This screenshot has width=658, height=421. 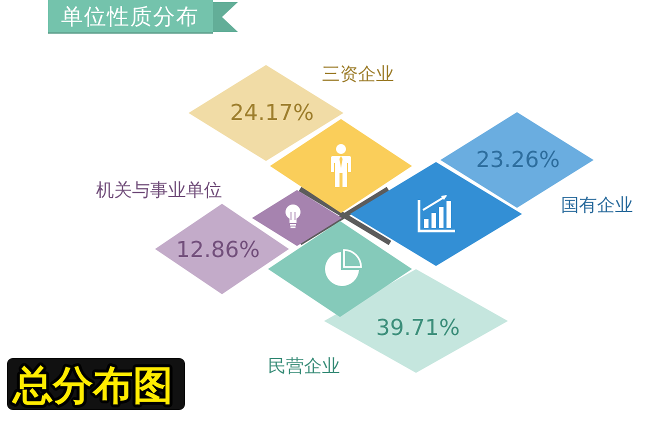 I want to click on data-label: 12.86%, so click(x=218, y=250).